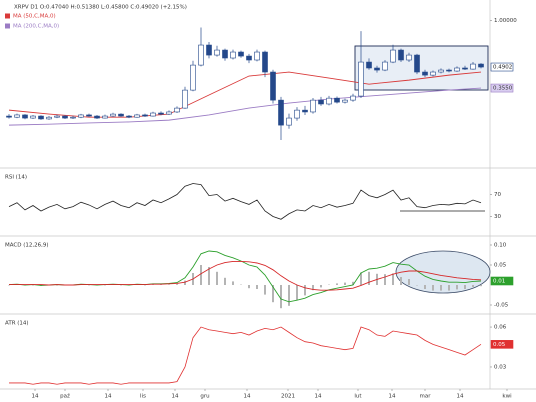  What do you see at coordinates (36, 27) in the screenshot?
I see `legend-label: MA (200,C,MA,0)` at bounding box center [36, 27].